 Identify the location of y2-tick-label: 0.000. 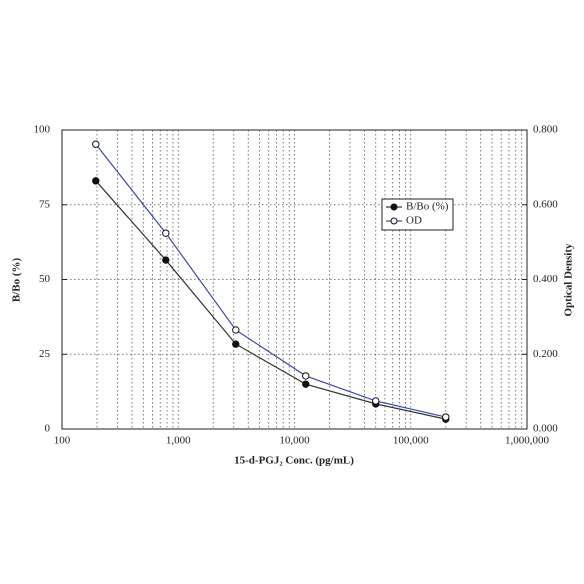
(545, 429).